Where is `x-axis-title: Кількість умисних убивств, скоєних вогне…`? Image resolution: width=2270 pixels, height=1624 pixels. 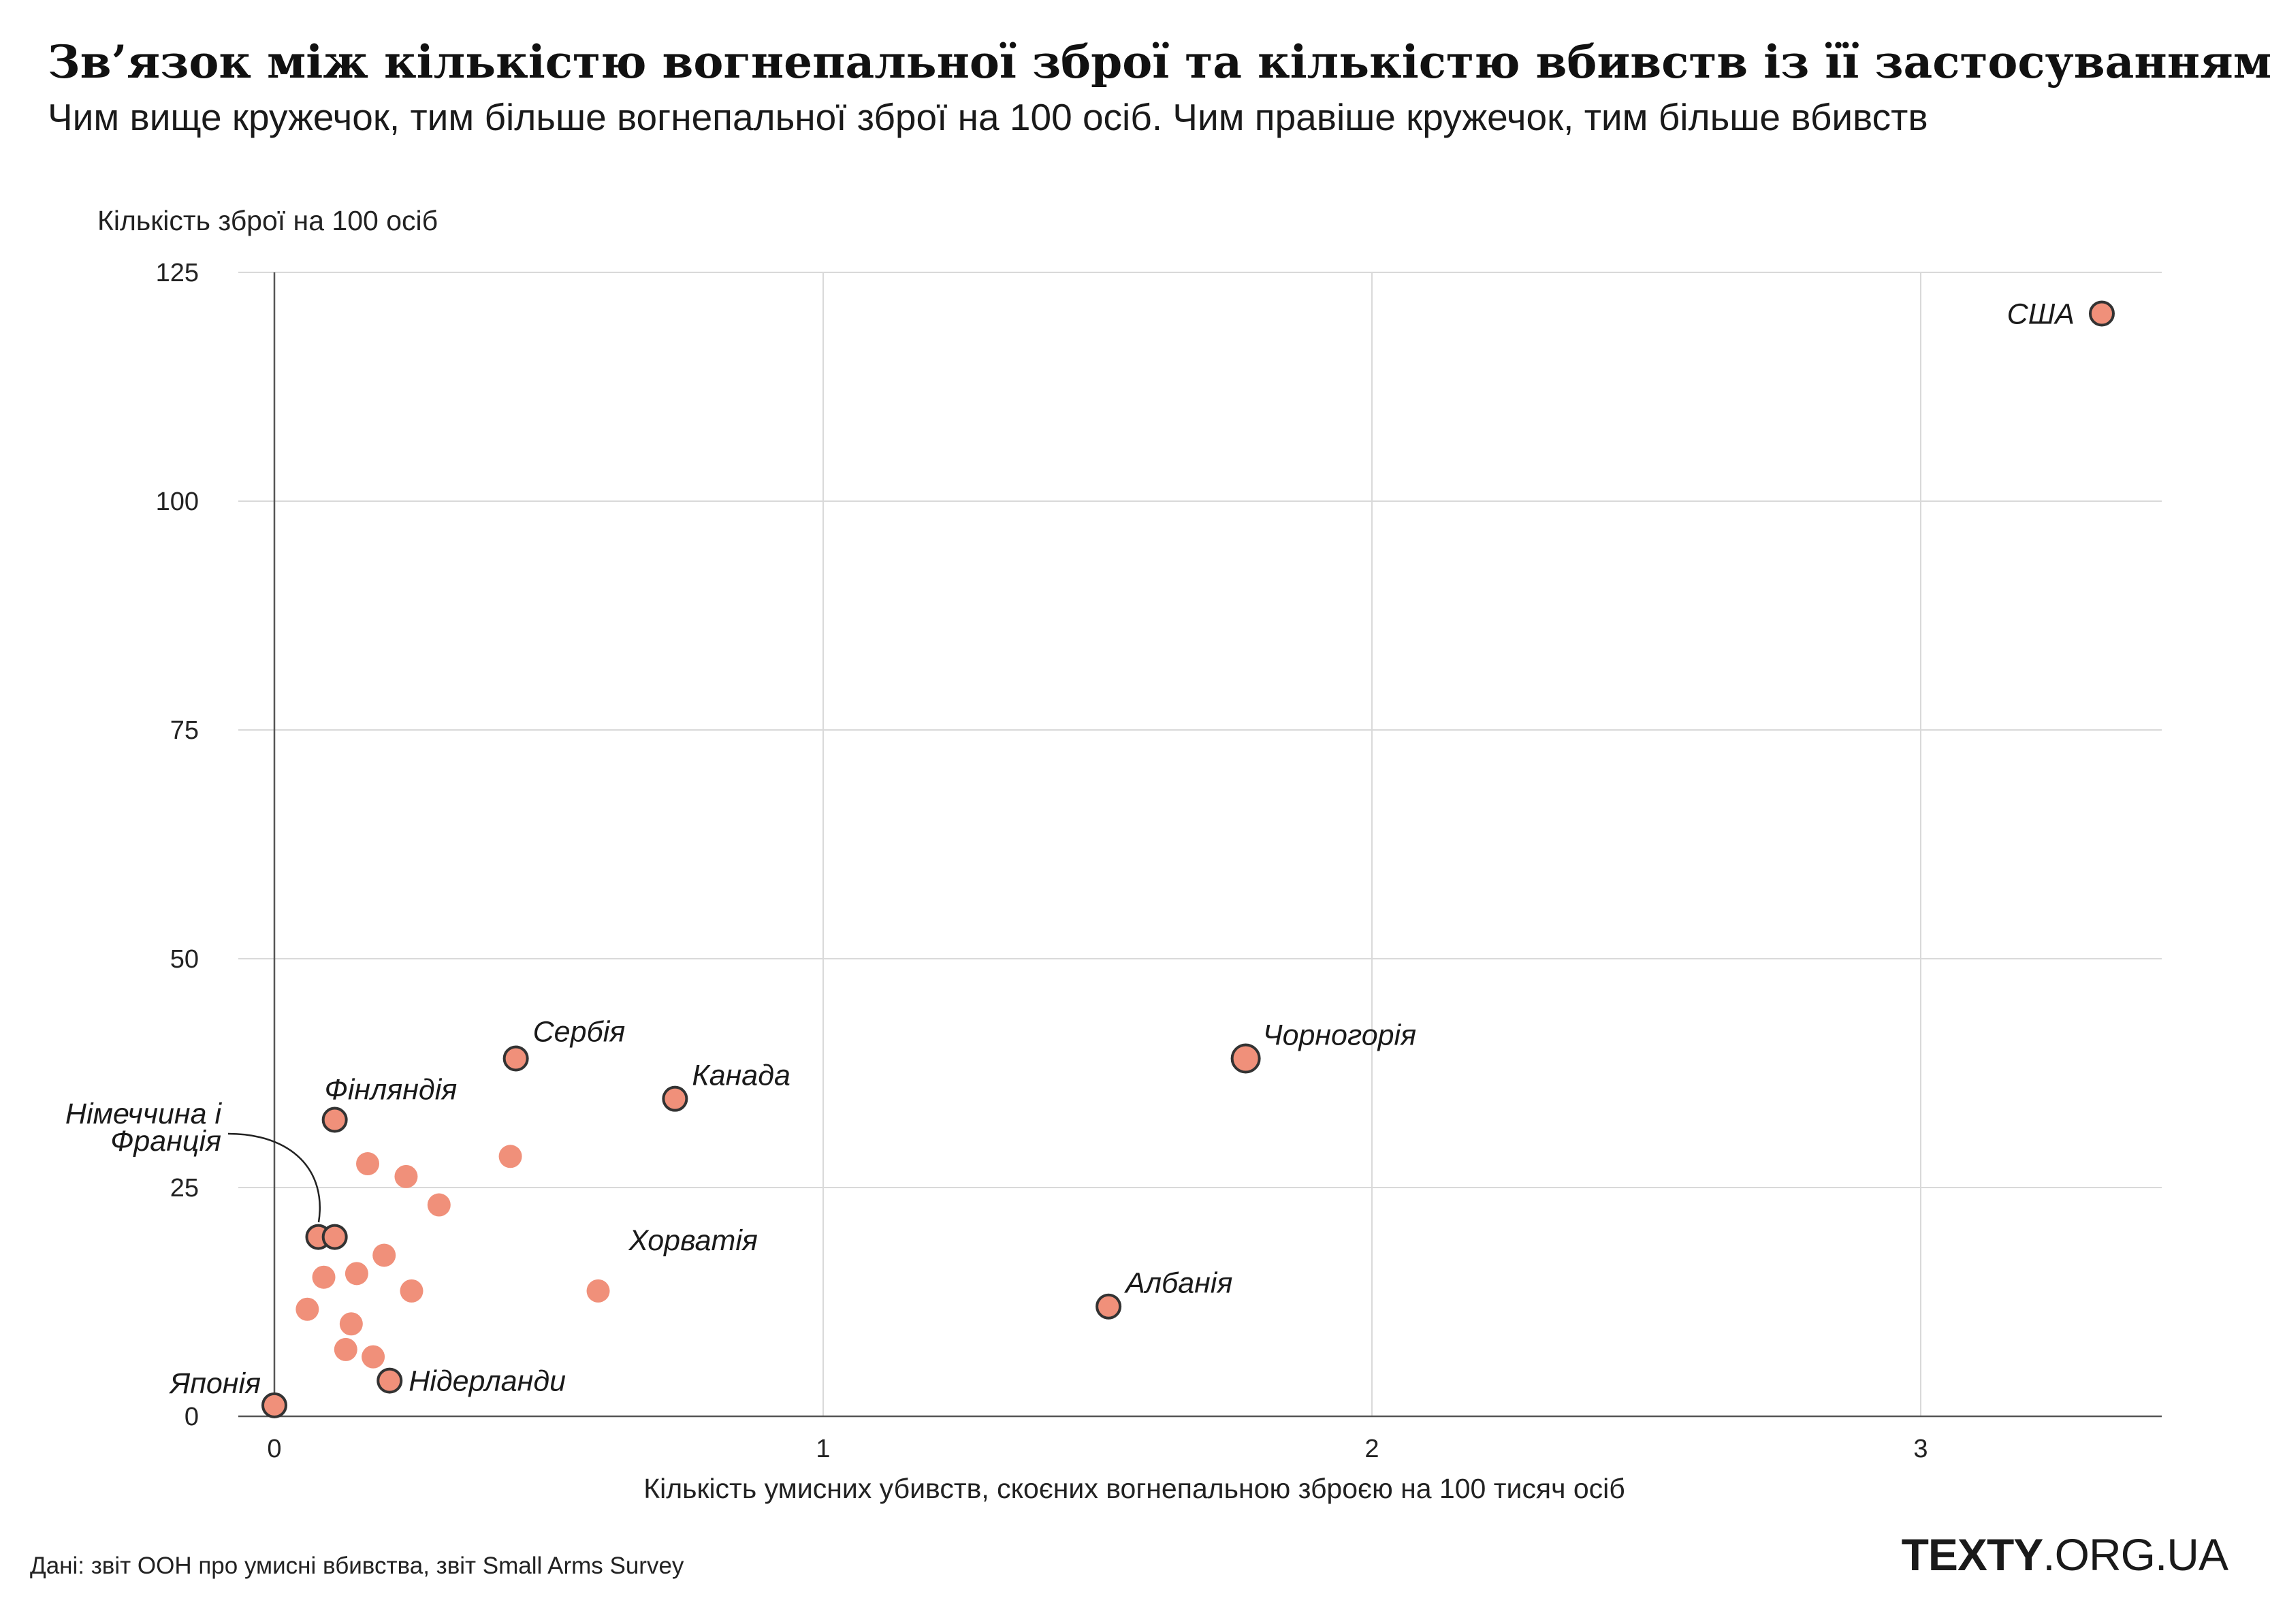
x-axis-title: Кількість умисних убивств, скоєних вогне… is located at coordinates (1134, 1488).